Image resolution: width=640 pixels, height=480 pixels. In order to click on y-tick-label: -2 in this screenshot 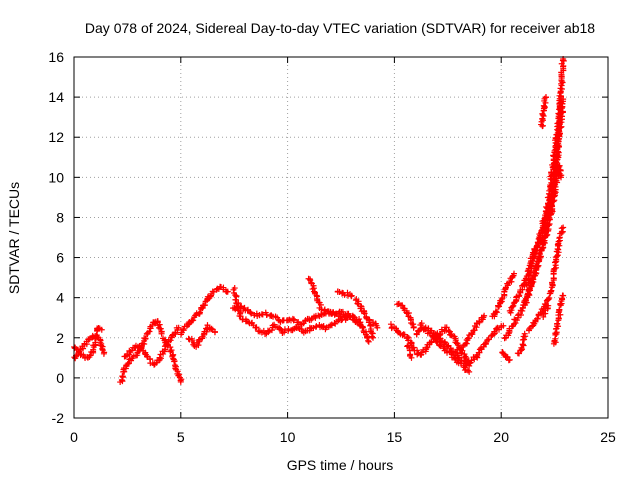, I will do `click(58, 418)`.